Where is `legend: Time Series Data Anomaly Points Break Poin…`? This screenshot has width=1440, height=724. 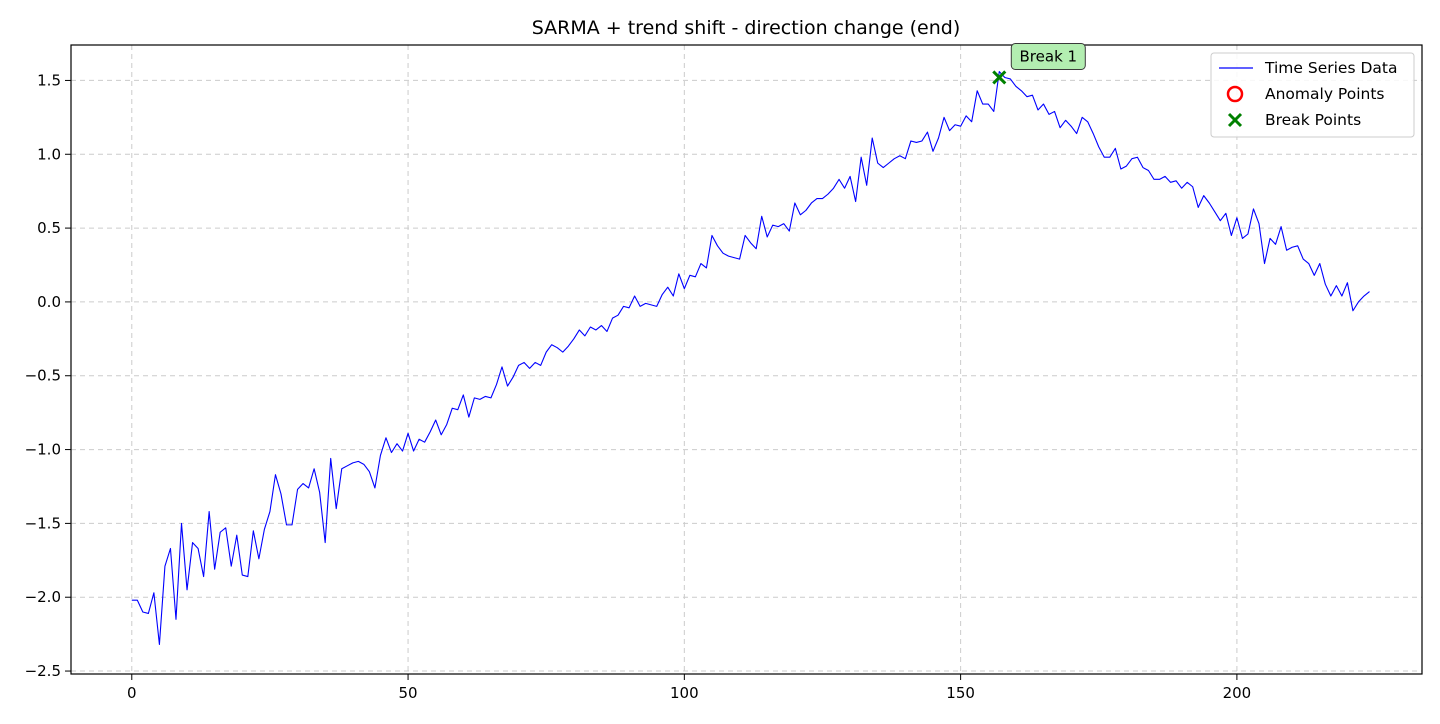 legend: Time Series Data Anomaly Points Break Poin… is located at coordinates (1312, 95).